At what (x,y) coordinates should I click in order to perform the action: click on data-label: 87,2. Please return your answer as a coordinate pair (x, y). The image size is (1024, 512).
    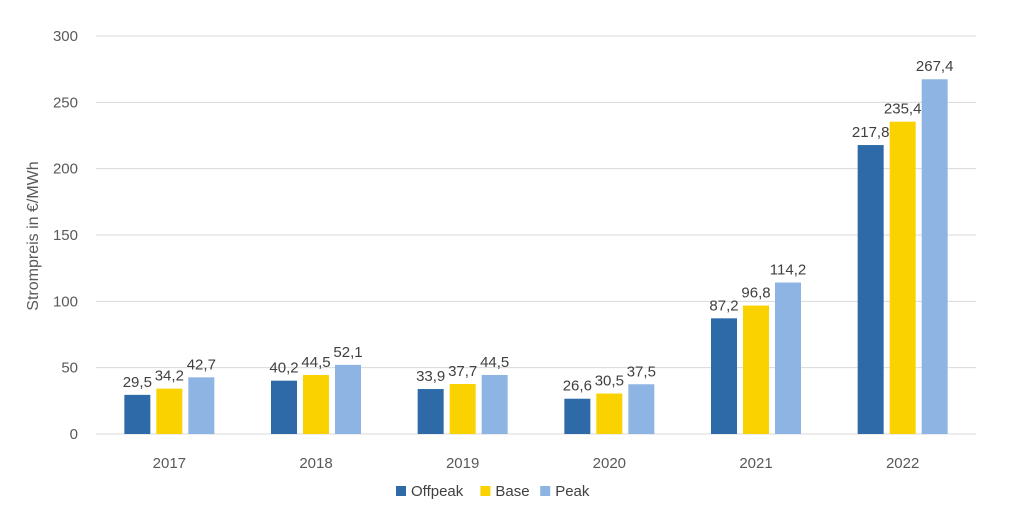
    Looking at the image, I should click on (723, 305).